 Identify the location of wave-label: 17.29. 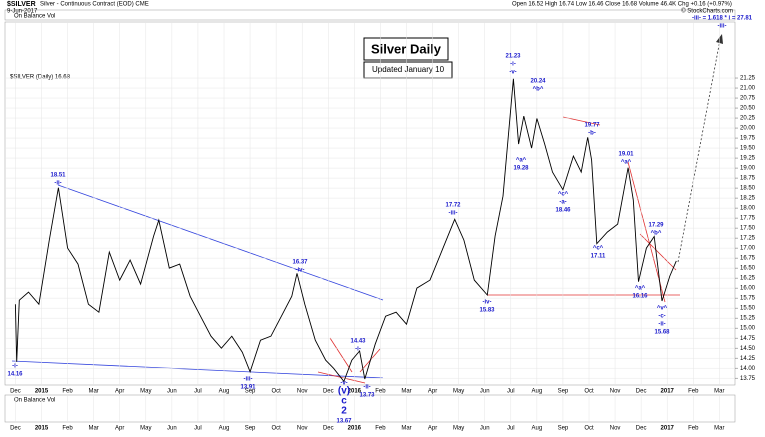
(656, 226).